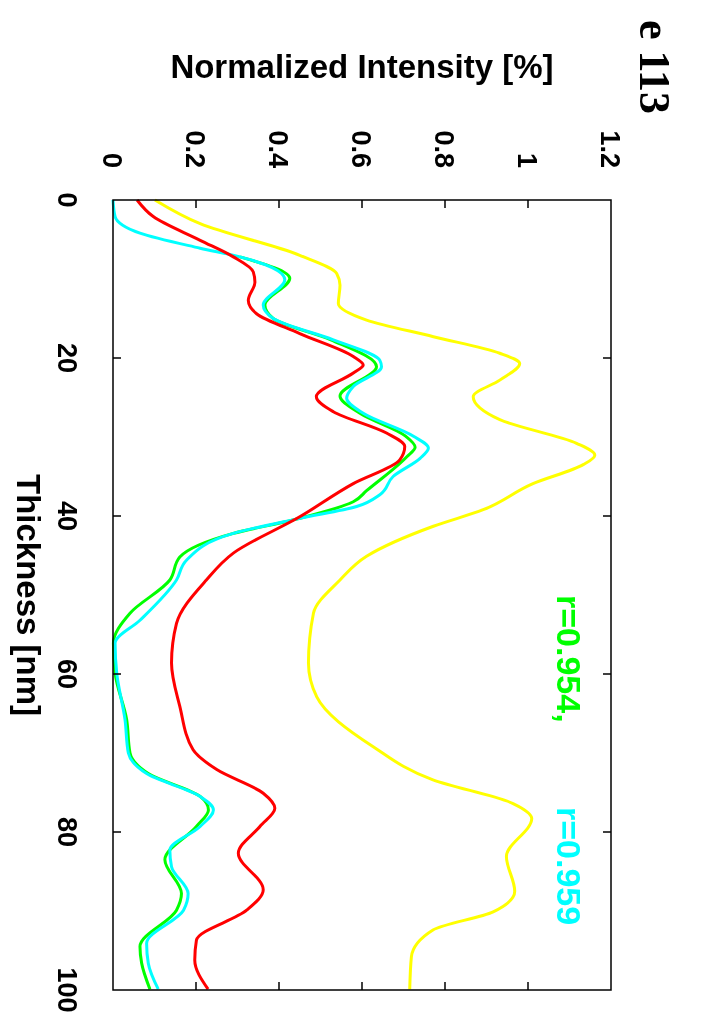 The height and width of the screenshot is (1033, 714). What do you see at coordinates (112, 160) in the screenshot?
I see `x-tick-label: 0` at bounding box center [112, 160].